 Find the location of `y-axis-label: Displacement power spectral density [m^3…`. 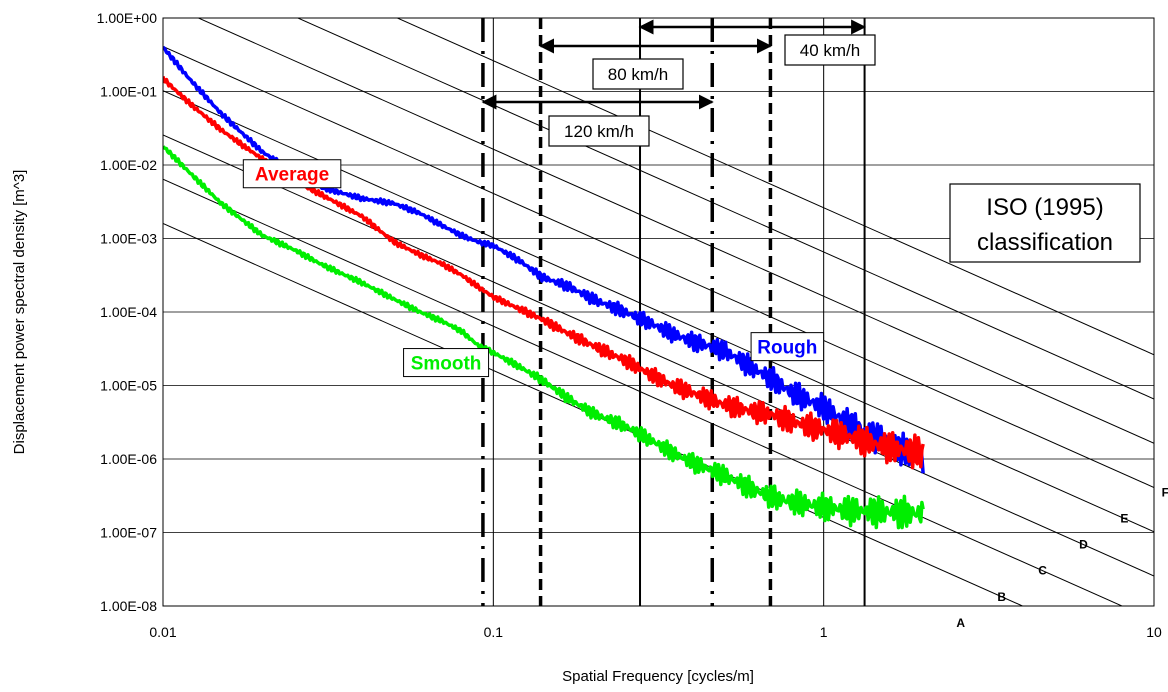

y-axis-label: Displacement power spectral density [m^3… is located at coordinates (19, 312).